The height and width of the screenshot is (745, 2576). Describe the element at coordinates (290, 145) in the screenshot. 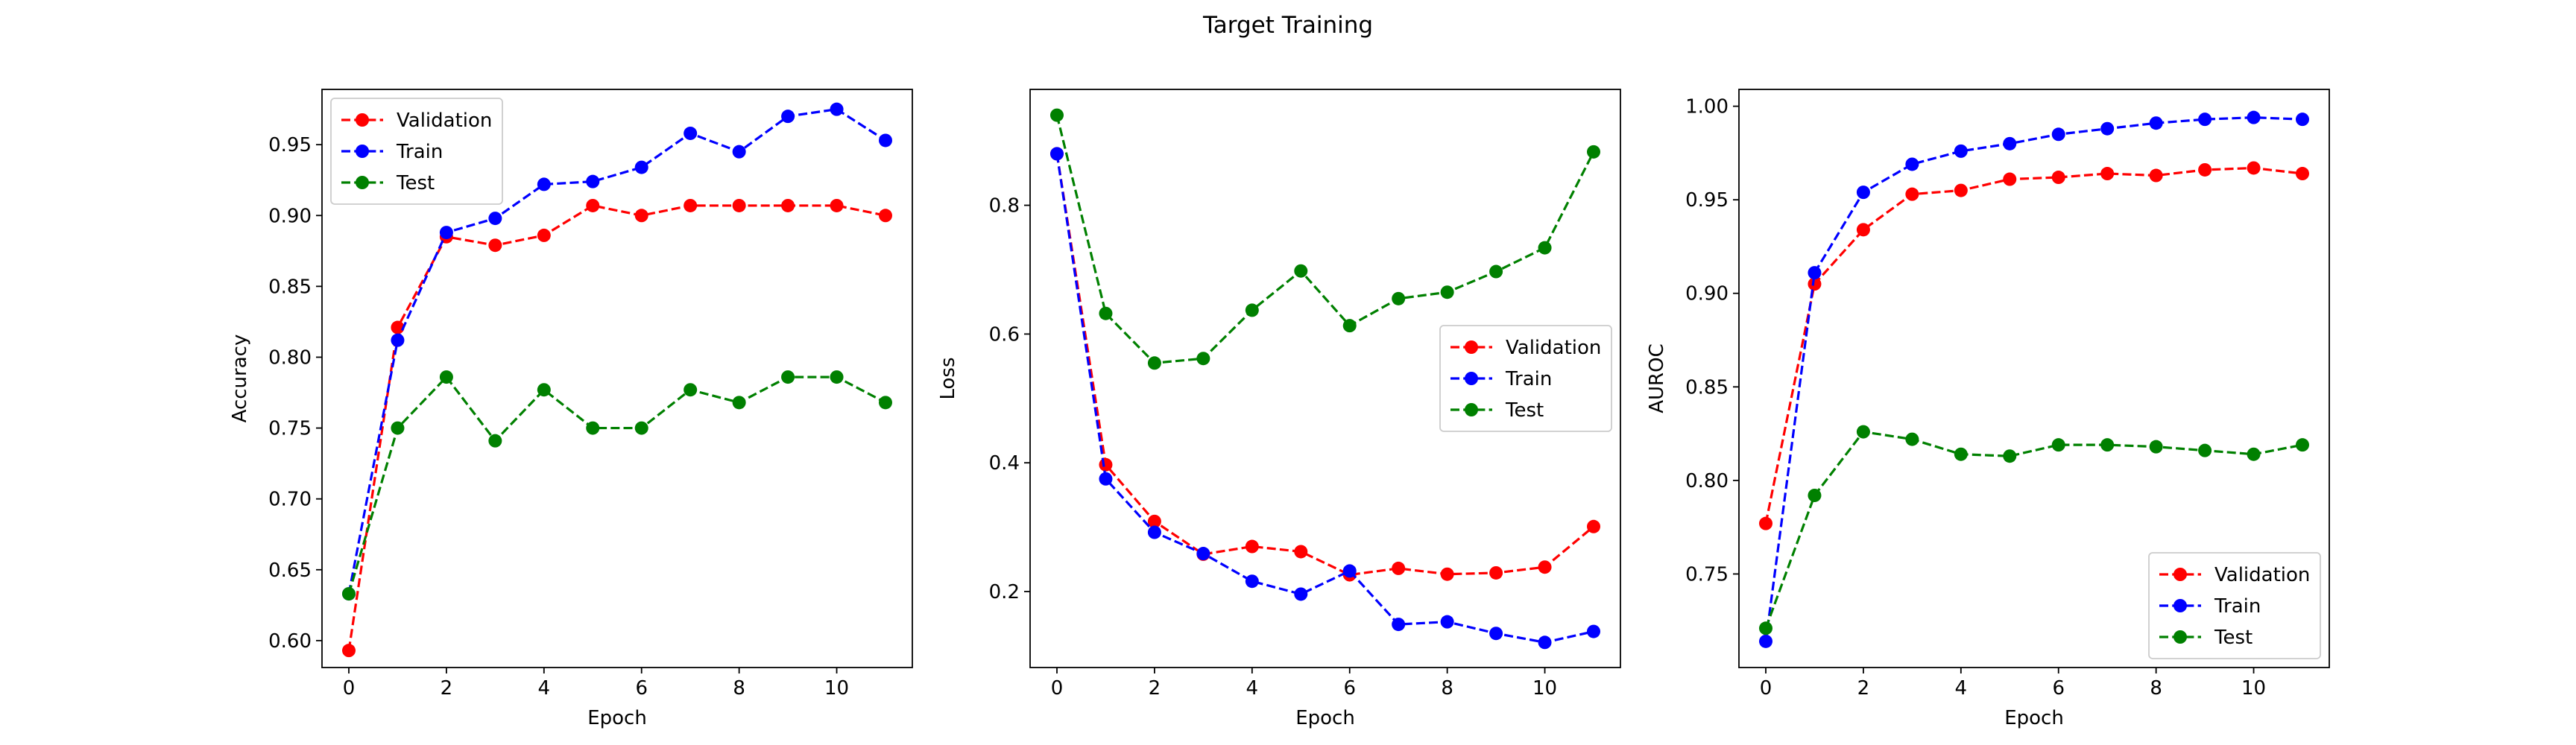

I see `accuracy-y-tick-label: 0.95` at that location.